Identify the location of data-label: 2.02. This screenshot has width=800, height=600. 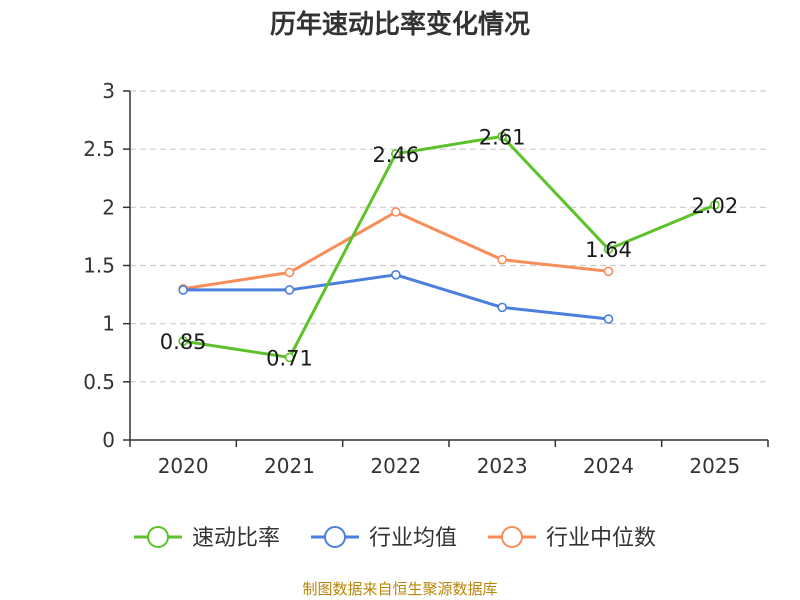
(714, 206).